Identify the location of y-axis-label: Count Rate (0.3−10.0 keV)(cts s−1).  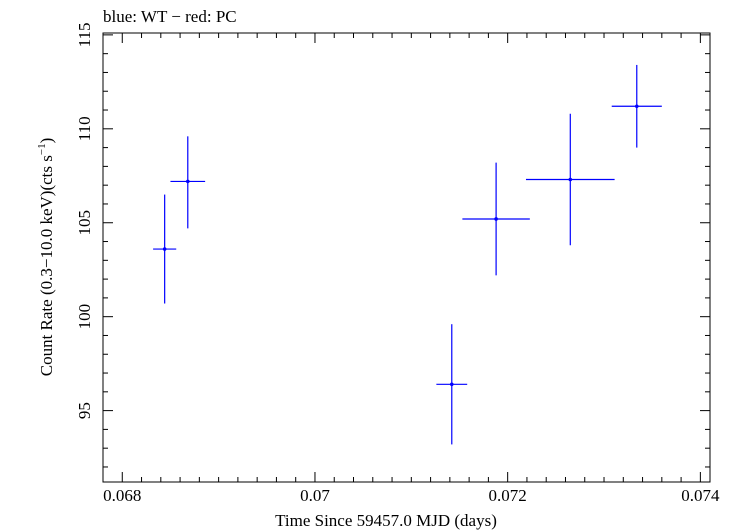
(46, 257).